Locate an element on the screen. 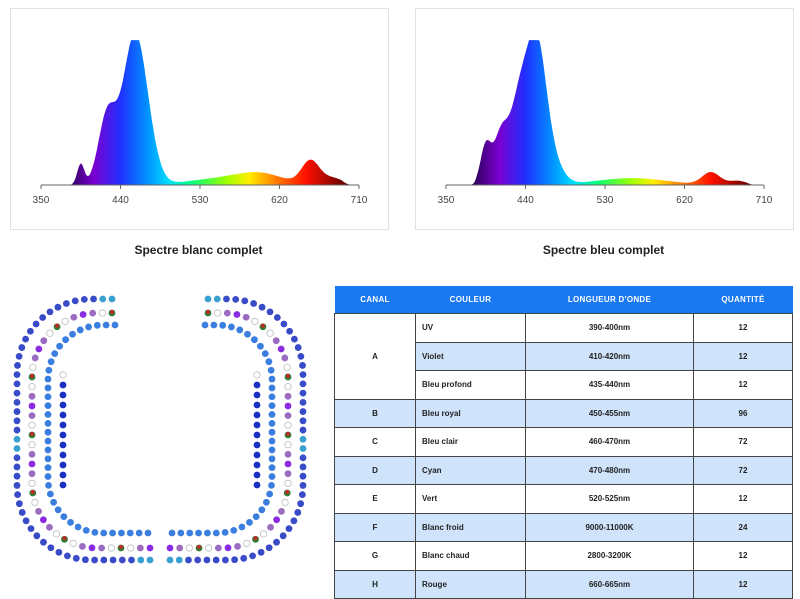  cell-quantite: 72 is located at coordinates (743, 470).